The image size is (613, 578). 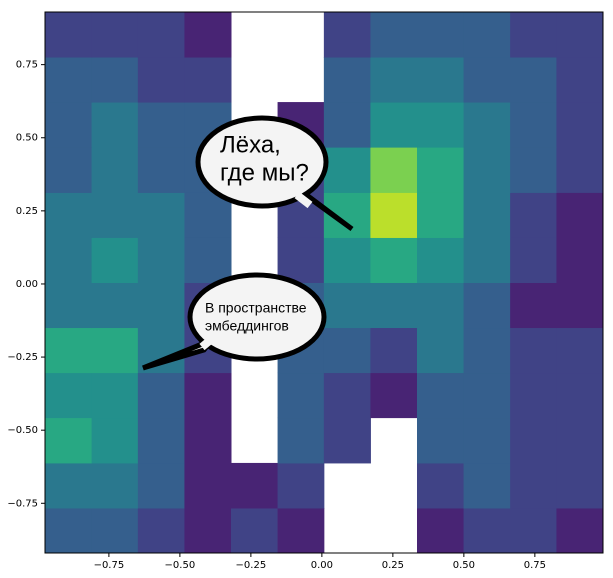 What do you see at coordinates (27, 65) in the screenshot?
I see `y-tick-label: 0.75` at bounding box center [27, 65].